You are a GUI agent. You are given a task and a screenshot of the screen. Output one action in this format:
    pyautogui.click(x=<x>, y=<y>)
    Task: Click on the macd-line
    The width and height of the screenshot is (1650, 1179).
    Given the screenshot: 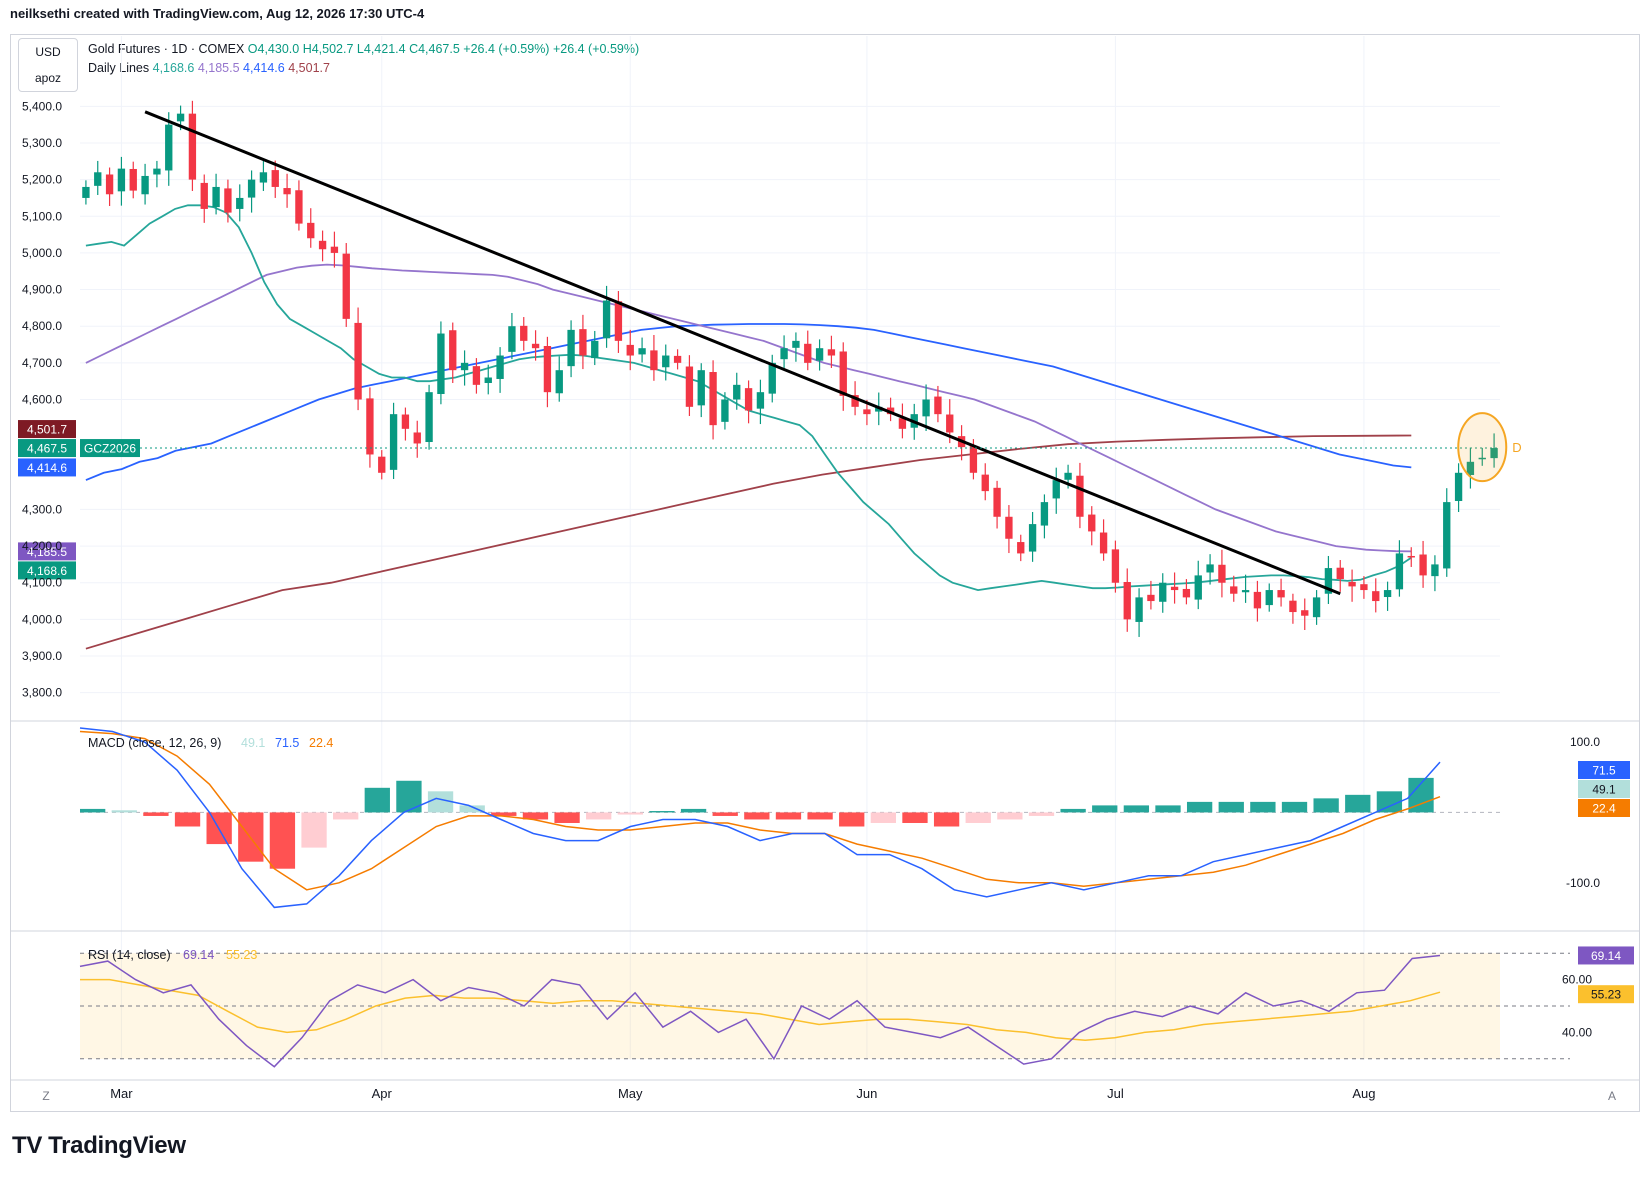 What is the action you would take?
    pyautogui.click(x=760, y=818)
    